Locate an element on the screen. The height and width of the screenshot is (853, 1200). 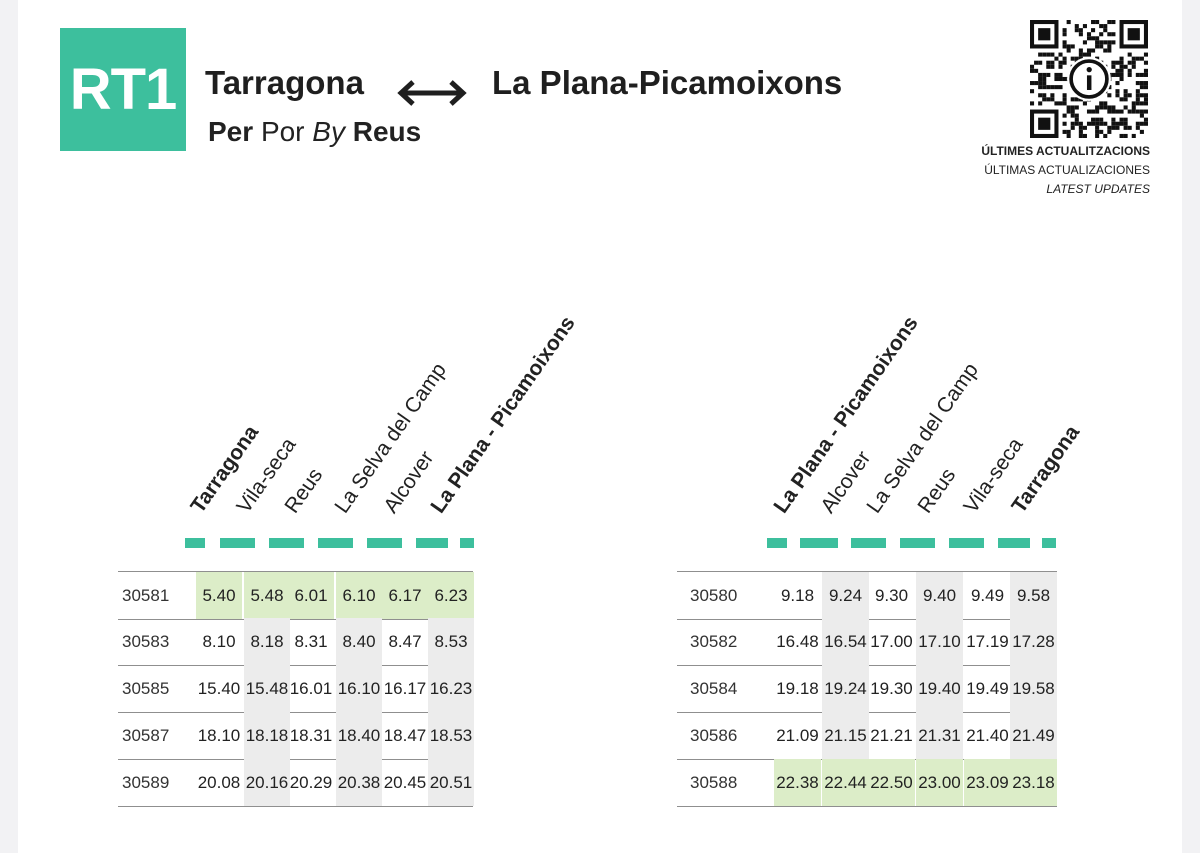
time-cell: 17.28 is located at coordinates (1033, 641).